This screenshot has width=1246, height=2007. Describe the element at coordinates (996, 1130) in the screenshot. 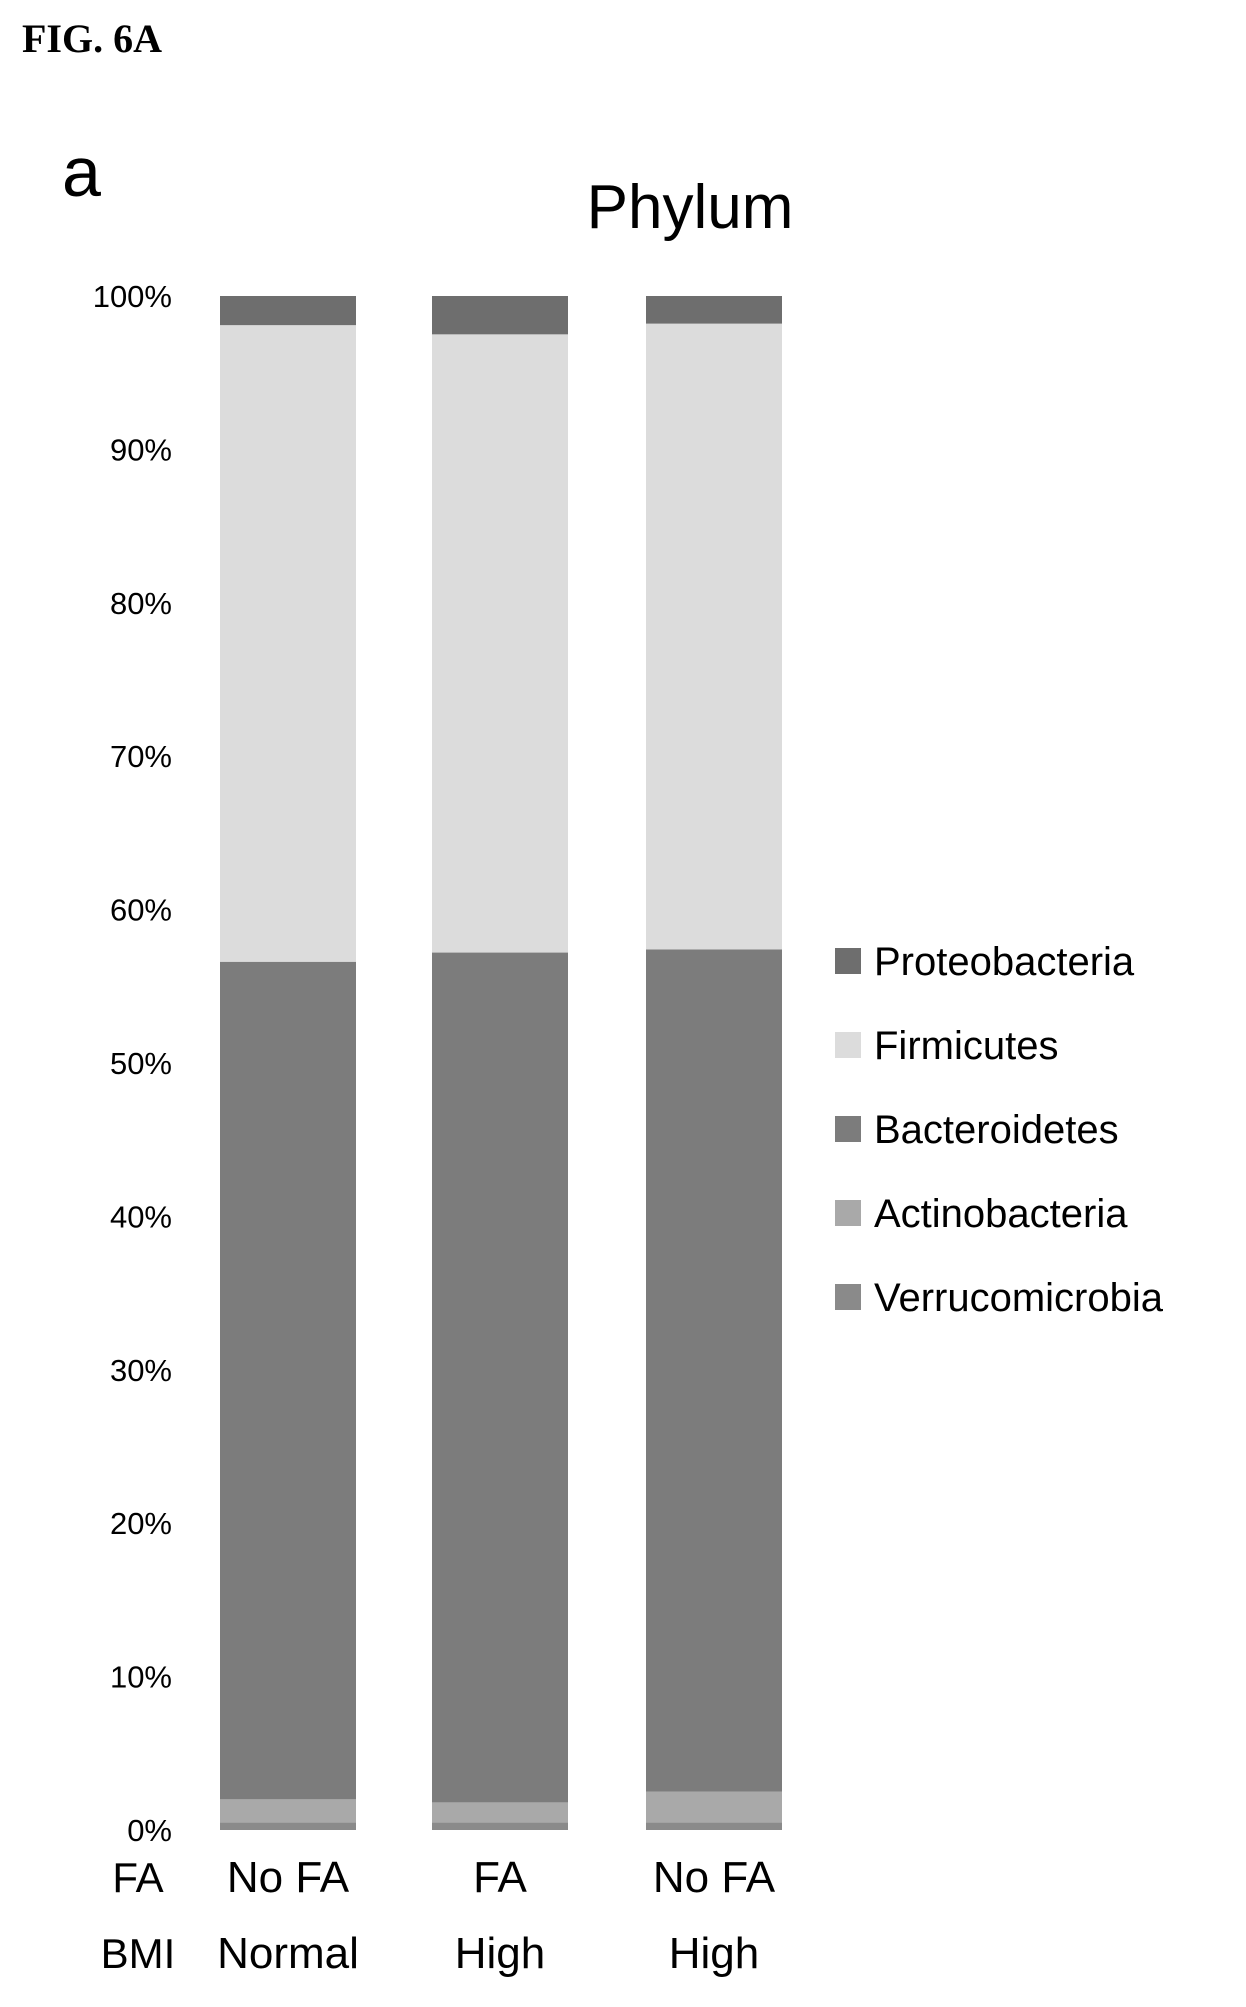

I see `legend-label: Bacteroidetes` at that location.